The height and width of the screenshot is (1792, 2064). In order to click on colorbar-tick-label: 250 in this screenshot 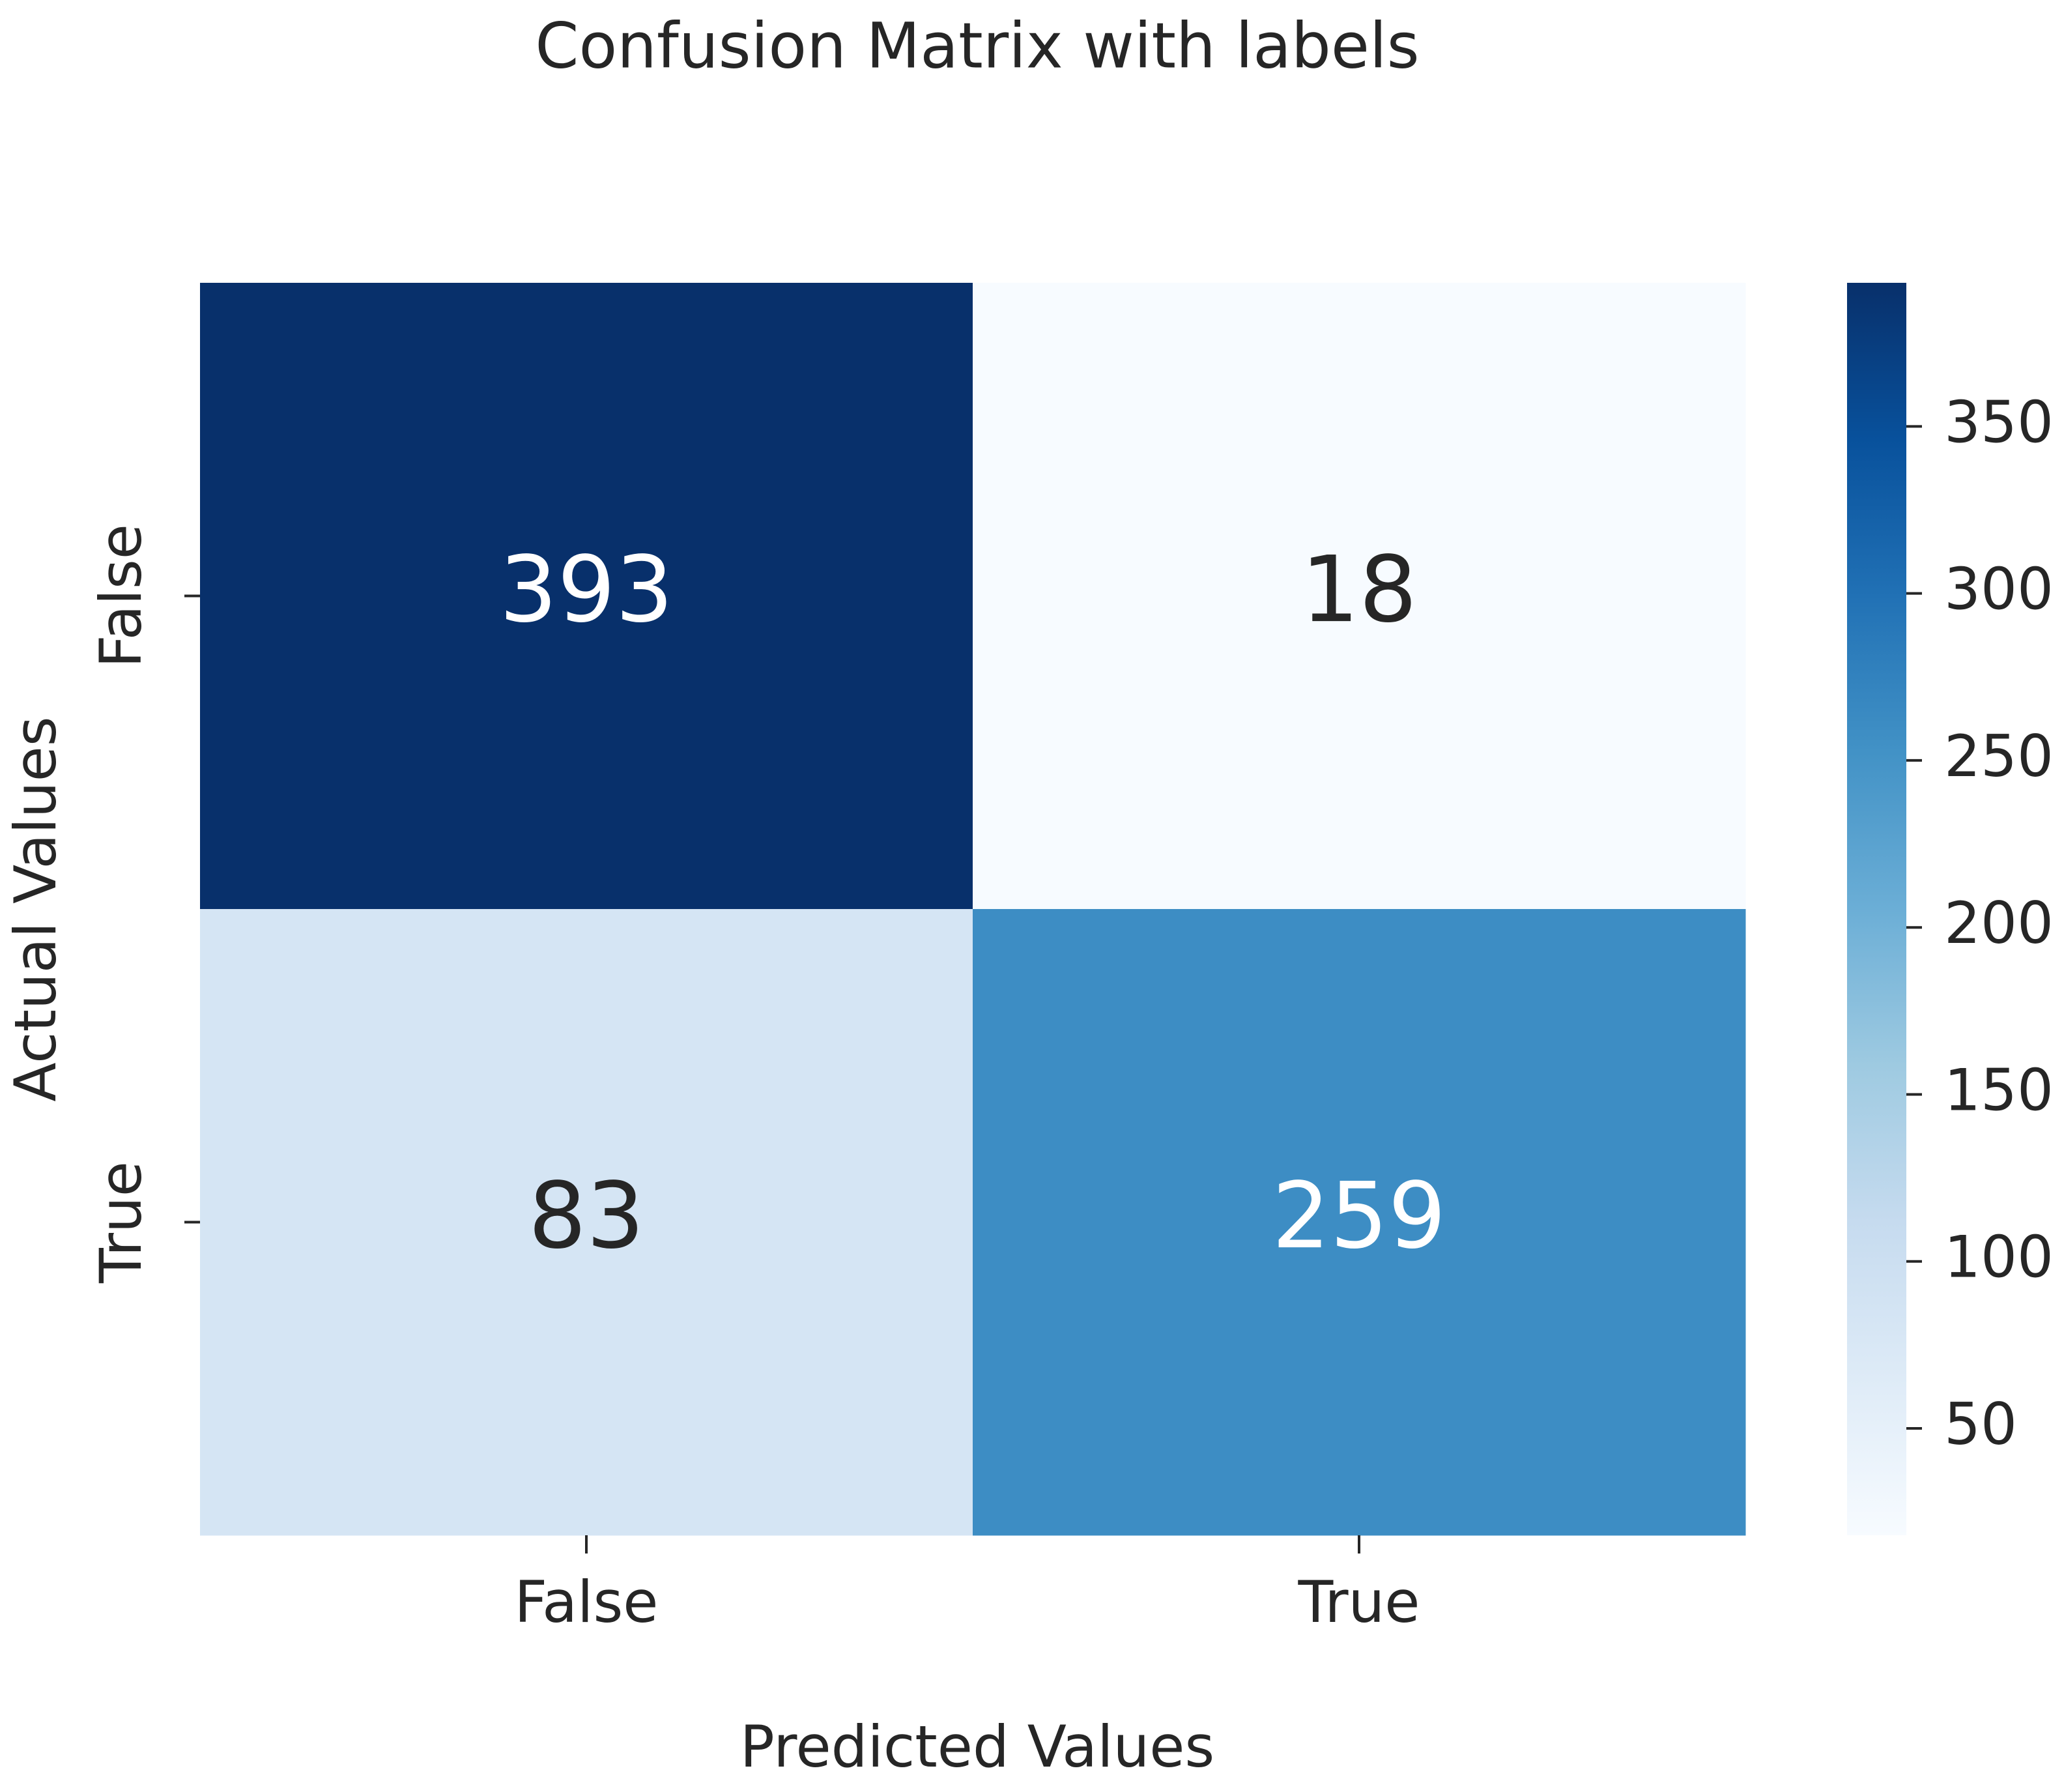, I will do `click(1999, 757)`.